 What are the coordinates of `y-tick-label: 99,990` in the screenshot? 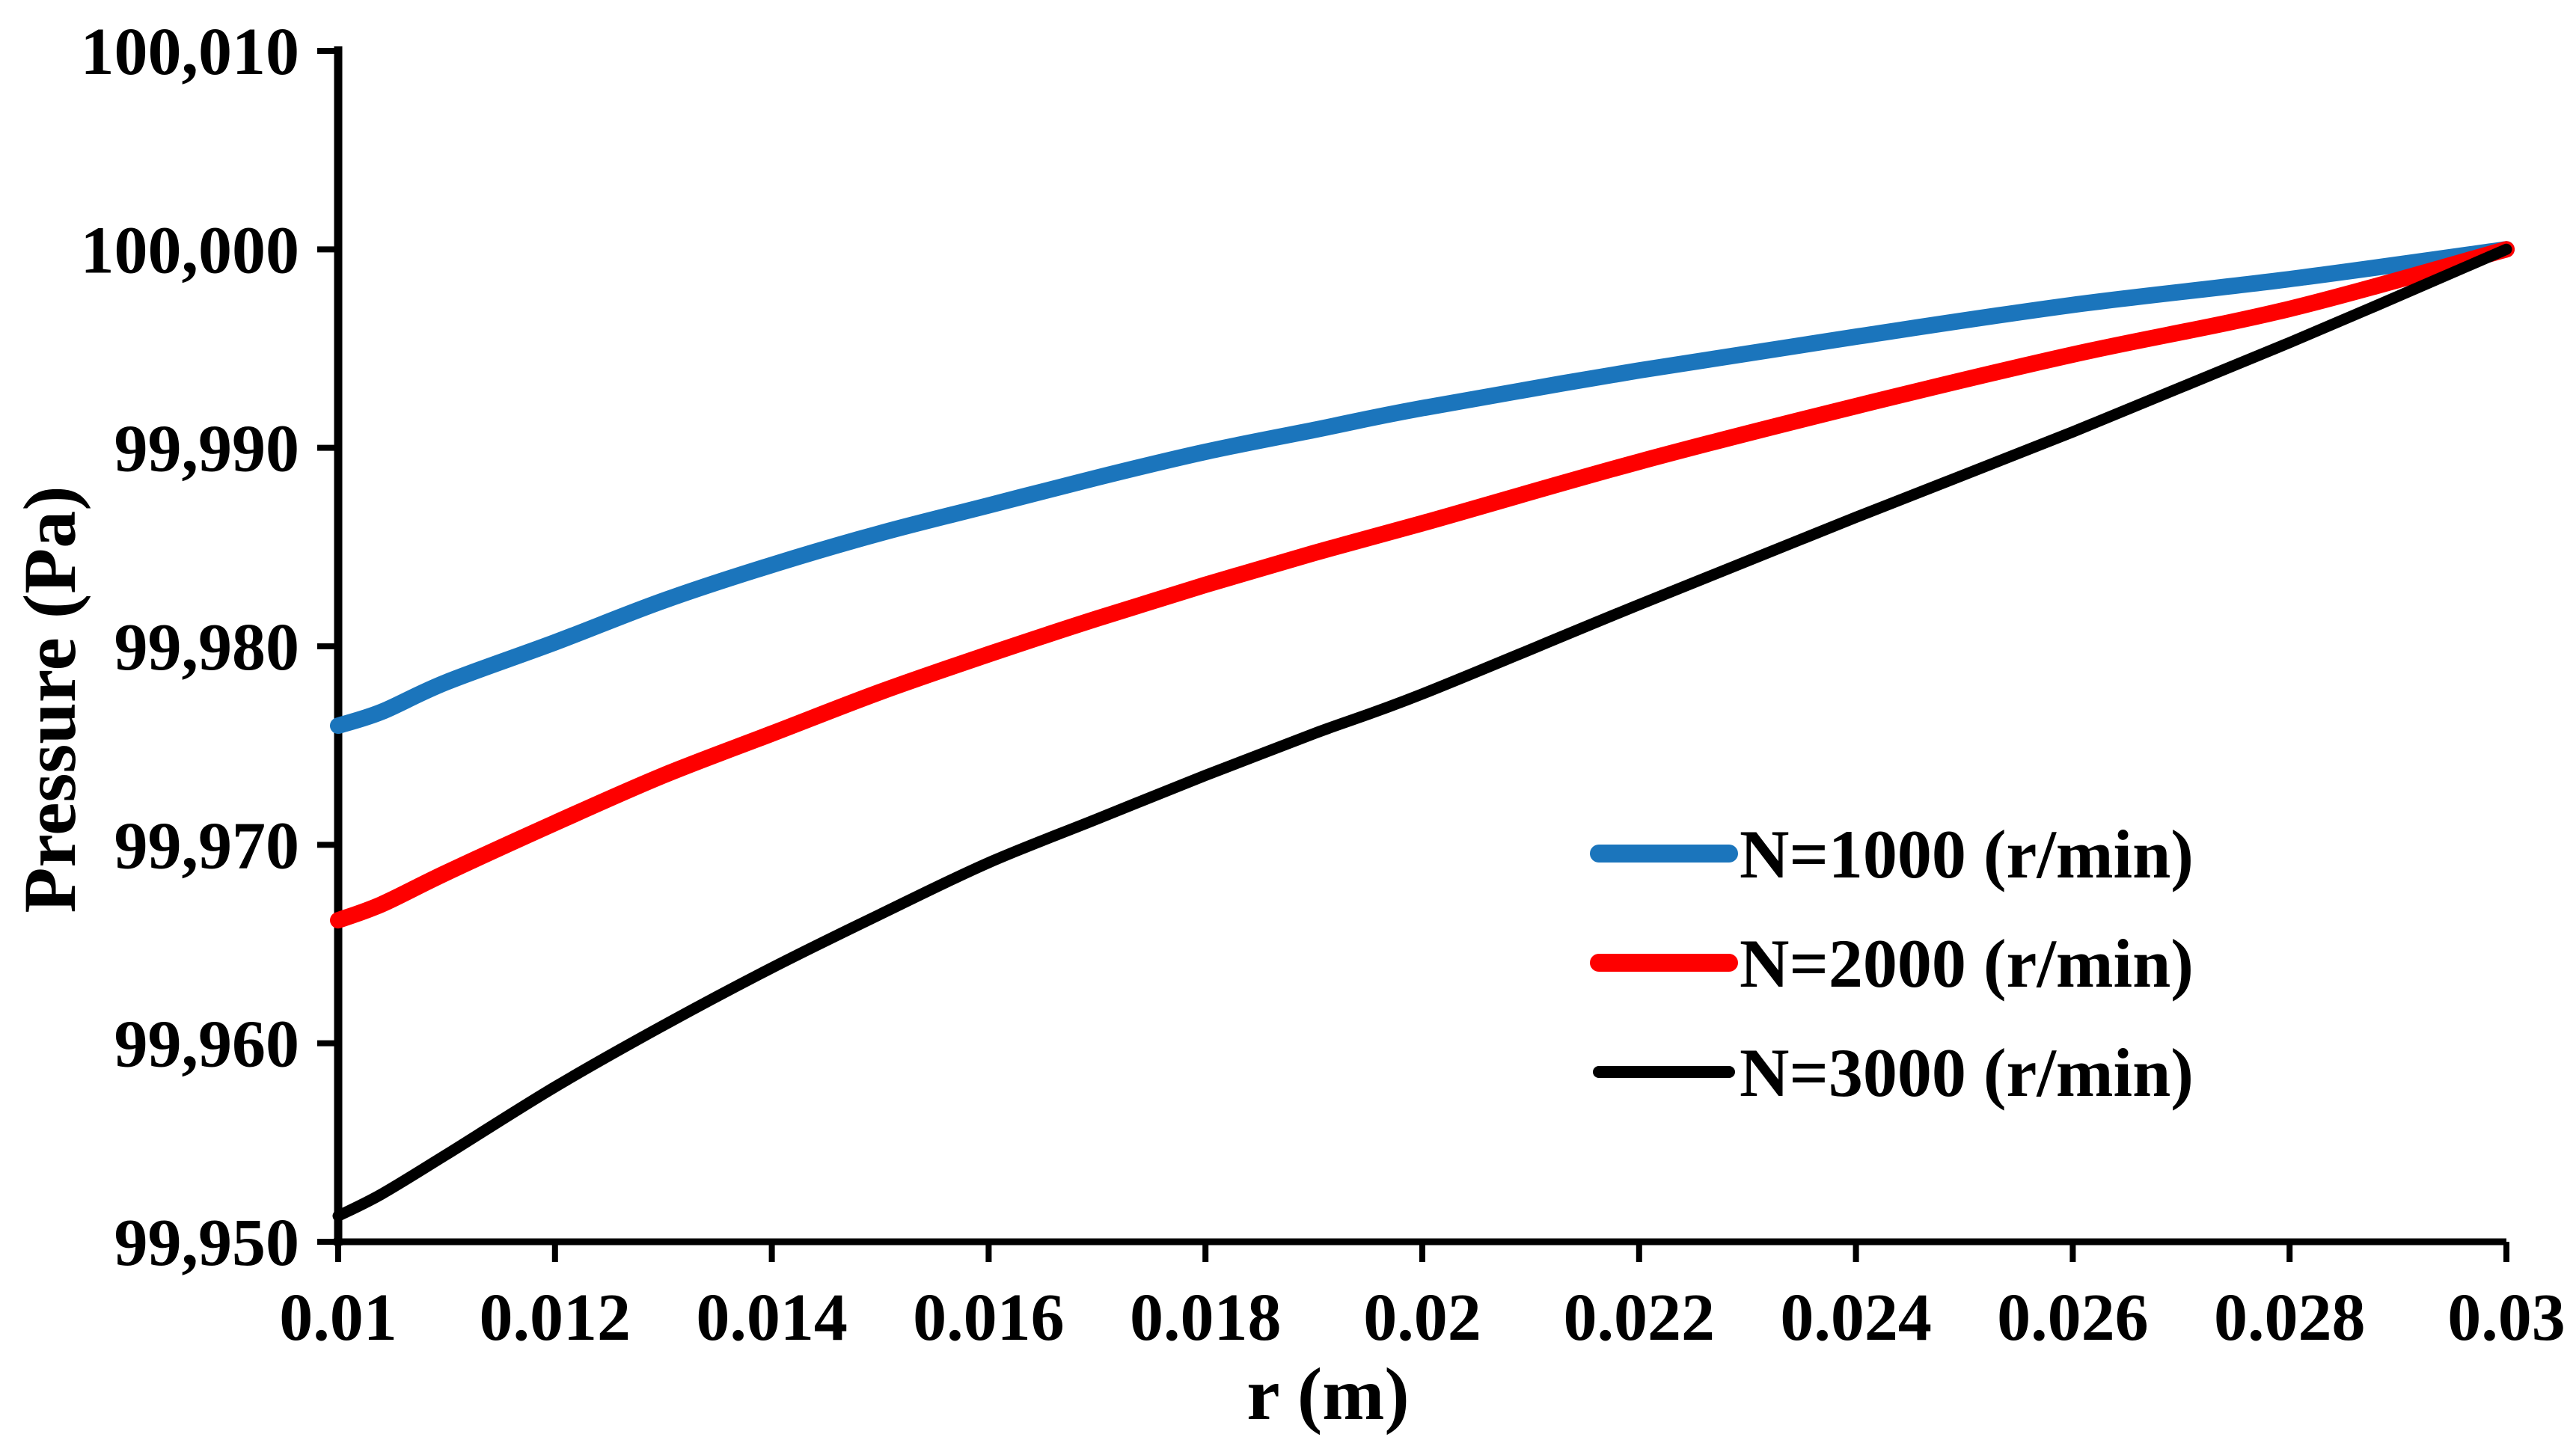 It's located at (207, 449).